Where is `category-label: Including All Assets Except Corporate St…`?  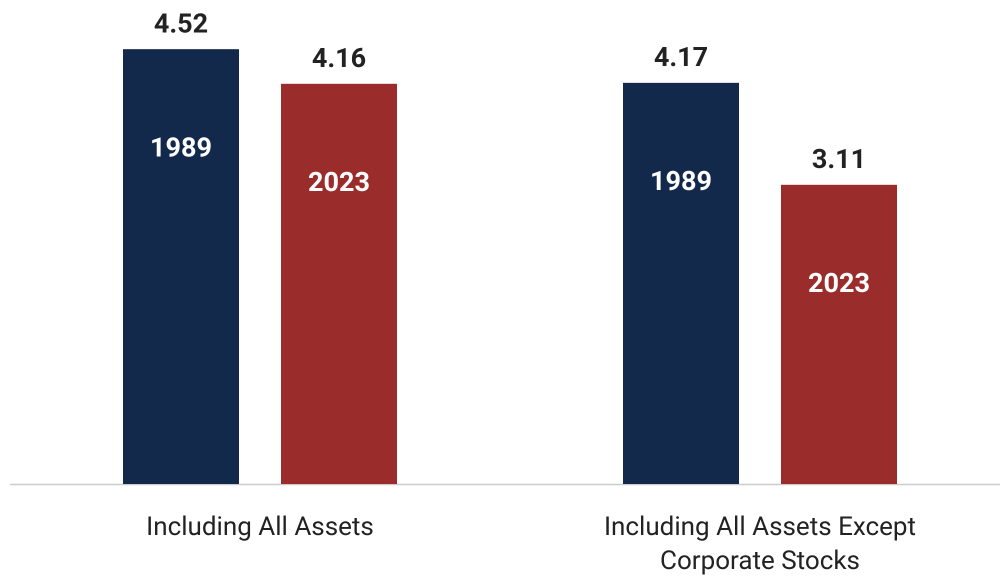
category-label: Including All Assets Except Corporate St… is located at coordinates (760, 544).